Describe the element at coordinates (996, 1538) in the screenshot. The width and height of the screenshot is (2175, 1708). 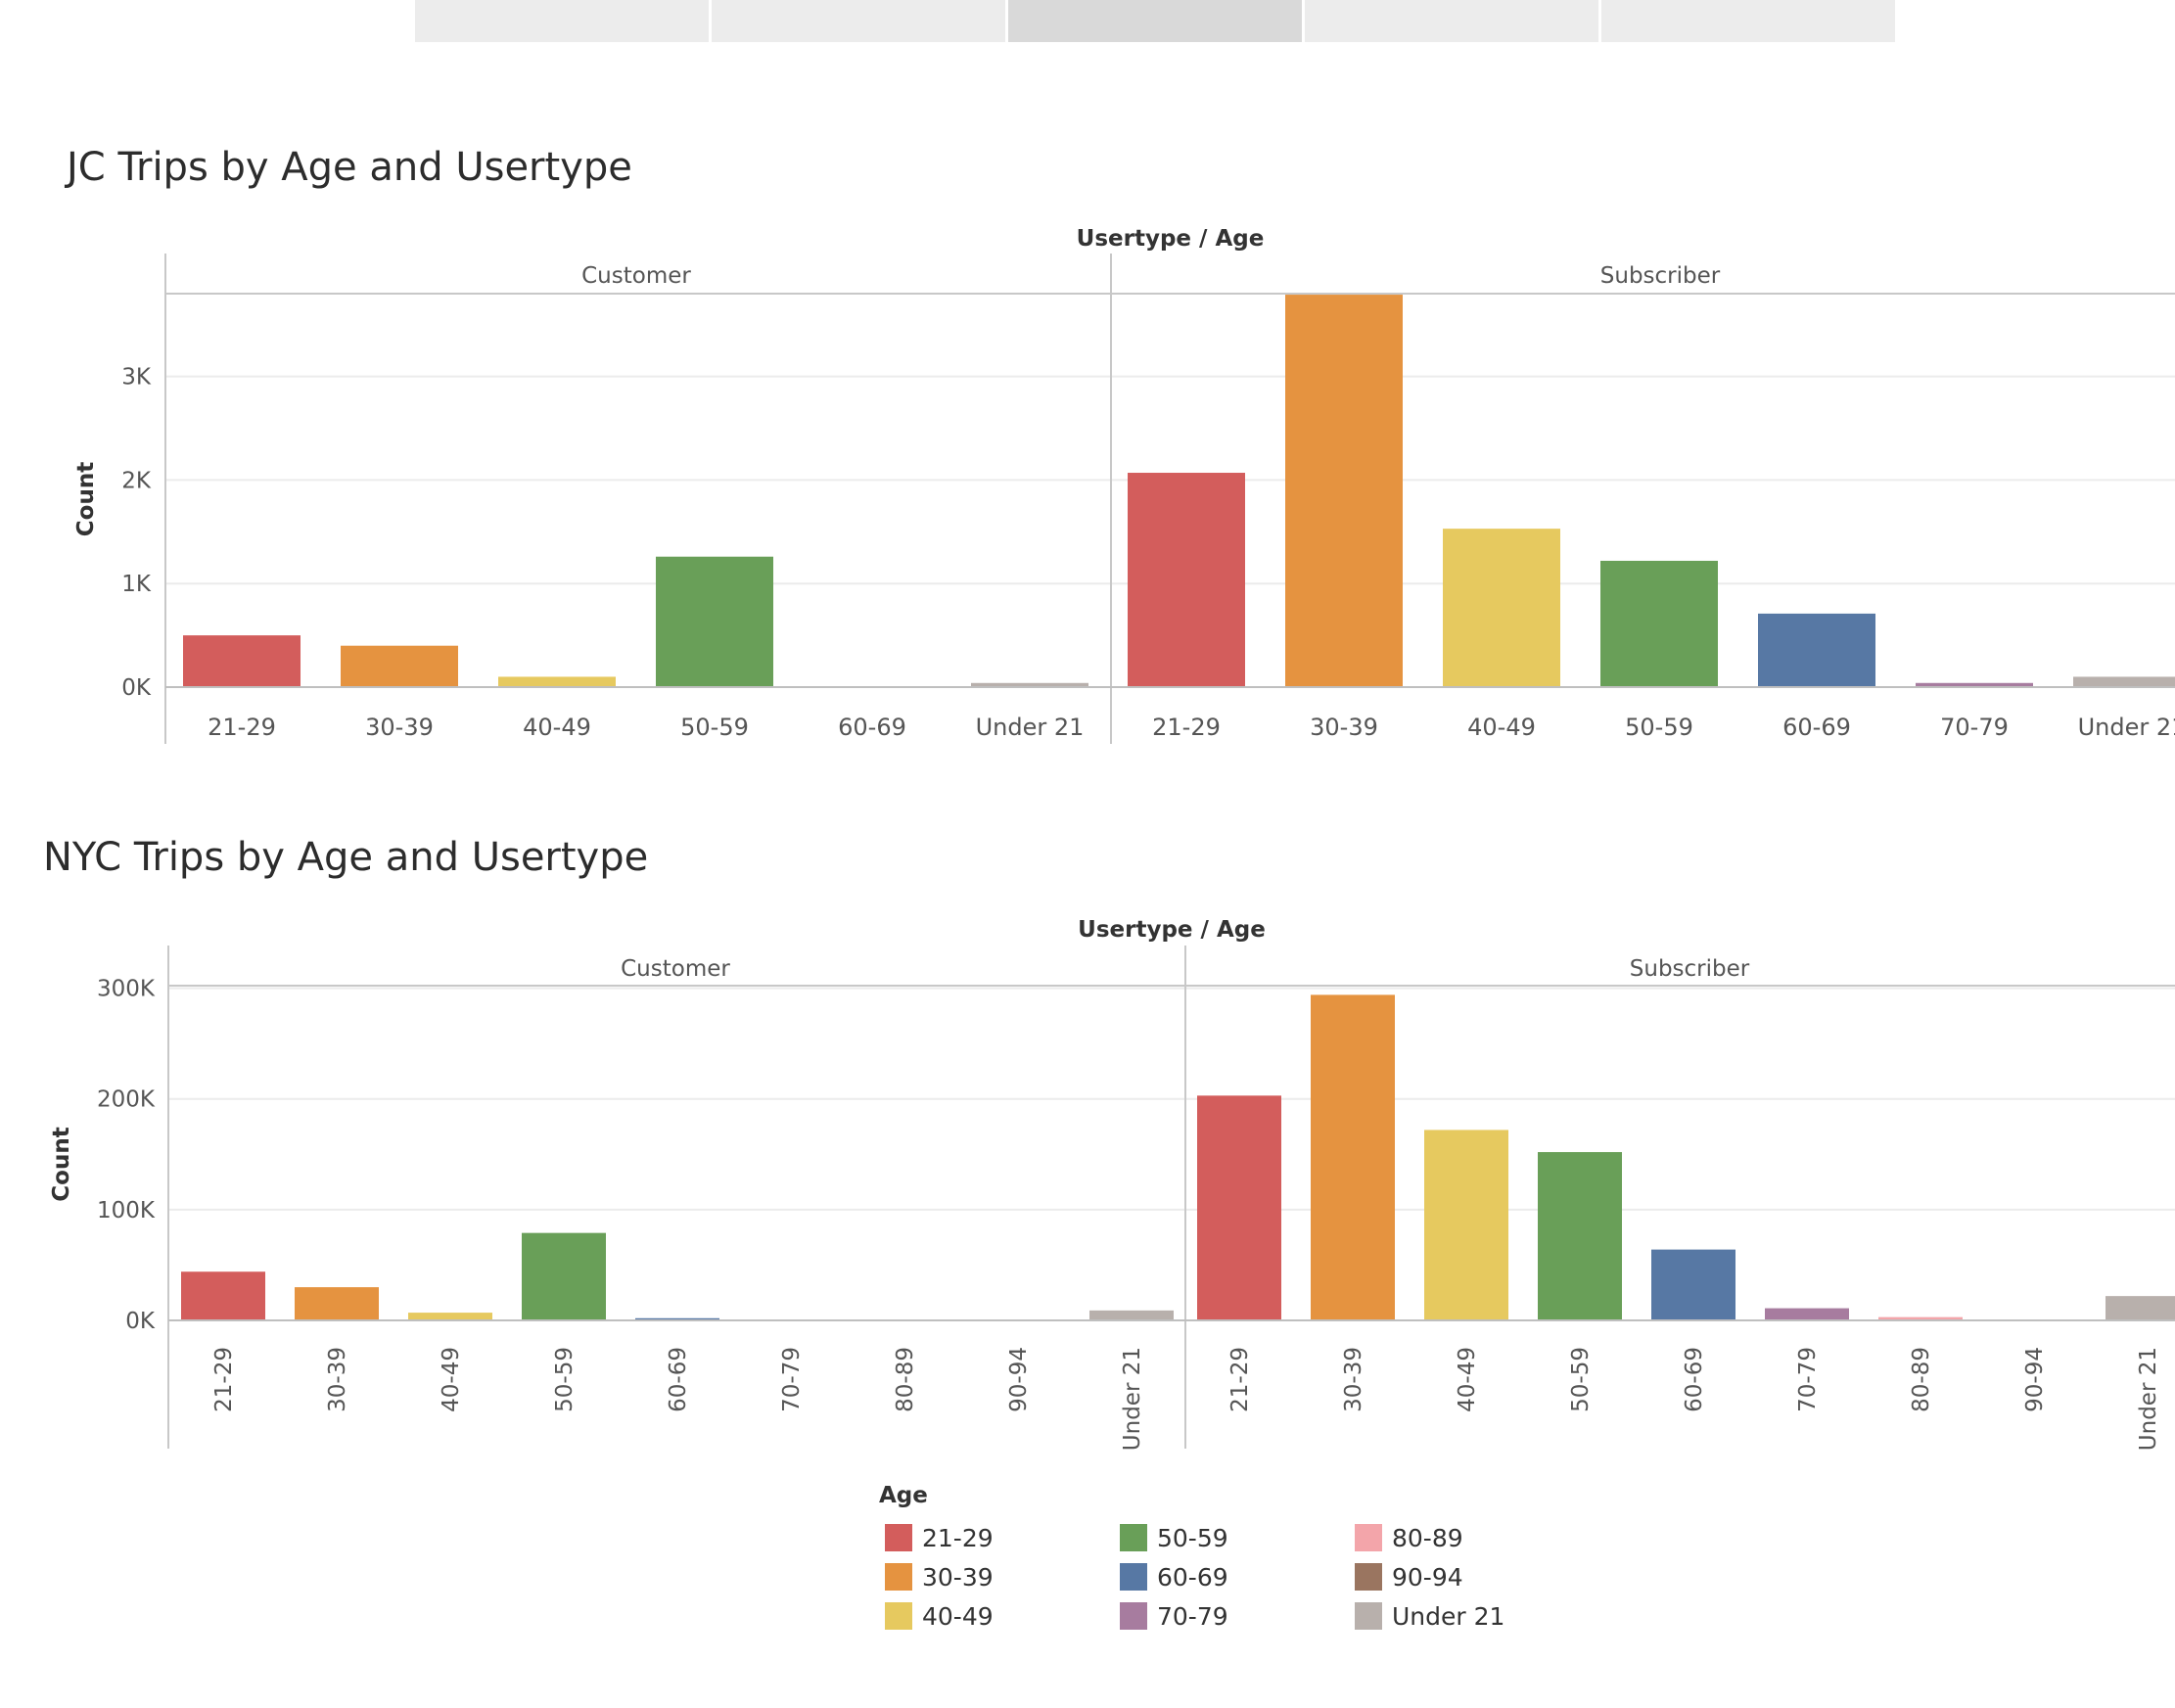
I see `legend-item: 21-29` at that location.